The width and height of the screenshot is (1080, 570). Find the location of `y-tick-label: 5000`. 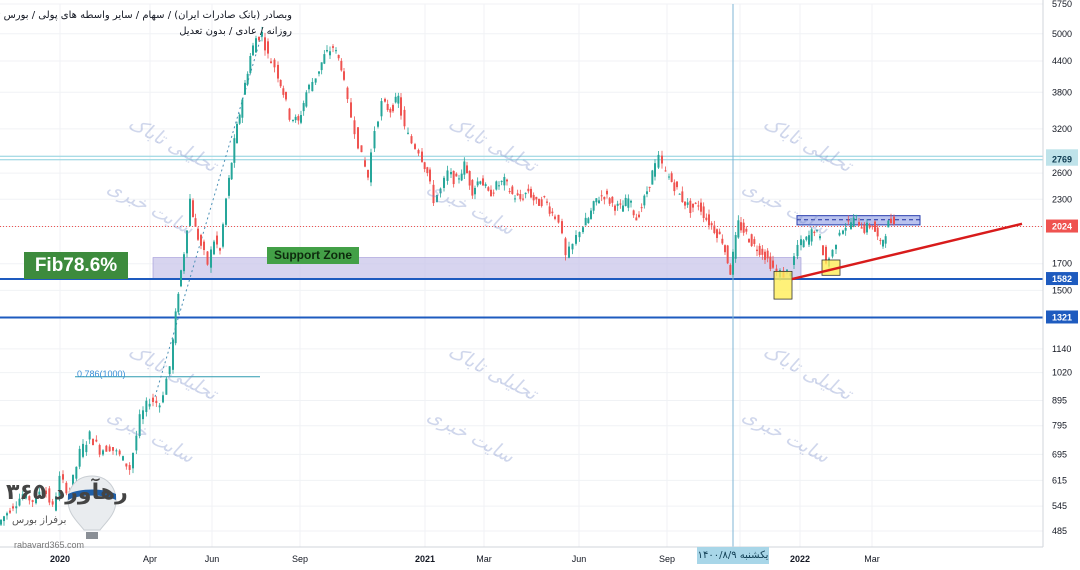

y-tick-label: 5000 is located at coordinates (1062, 34).